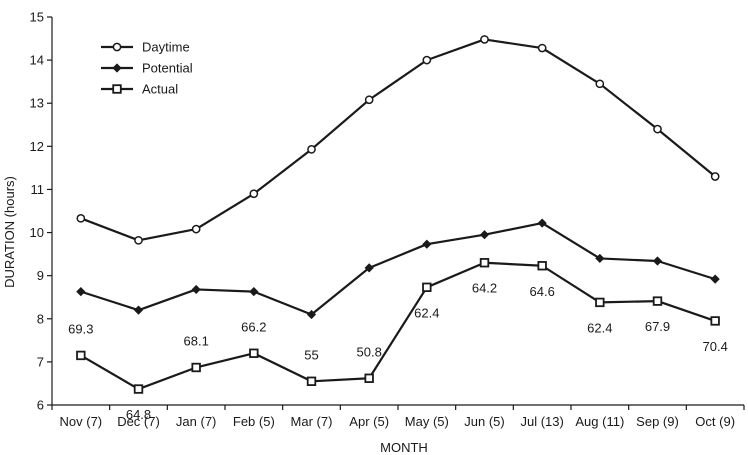 Image resolution: width=748 pixels, height=455 pixels. I want to click on legend: Daytime Potential Actual, so click(147, 68).